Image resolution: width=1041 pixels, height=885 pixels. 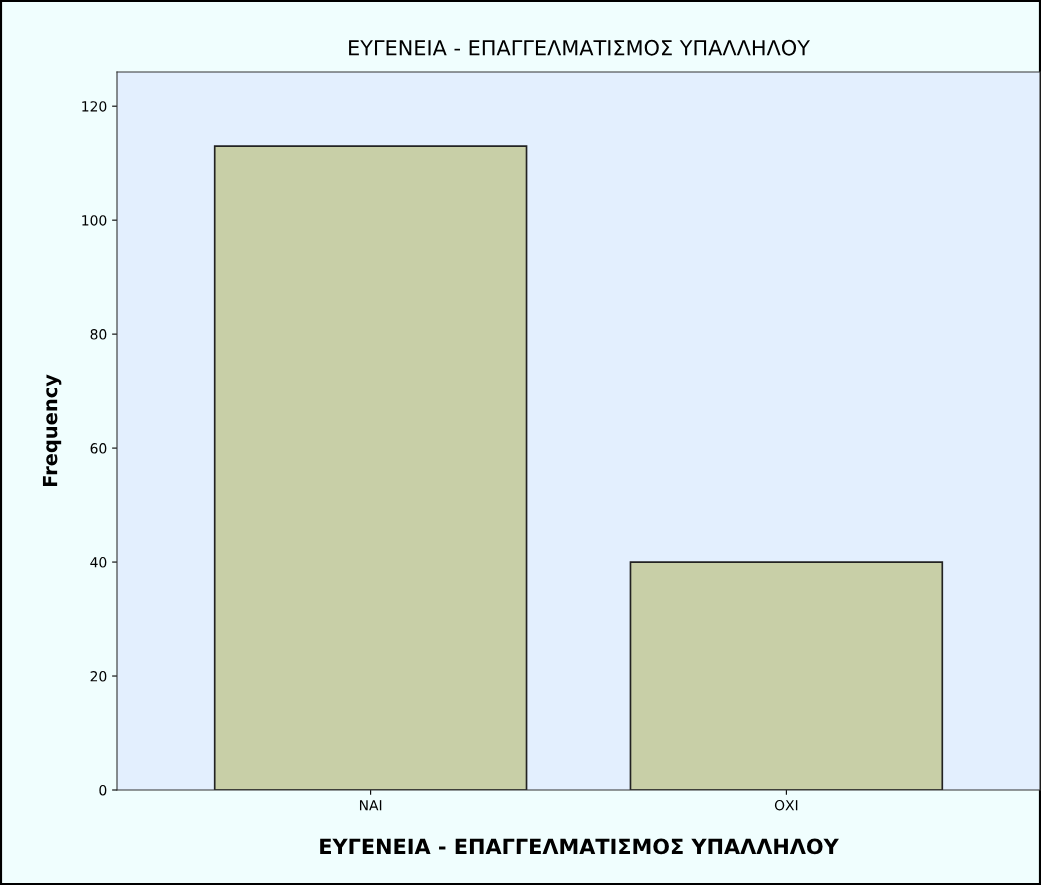 I want to click on x-tick-label: ΝΑΙ, so click(x=370, y=805).